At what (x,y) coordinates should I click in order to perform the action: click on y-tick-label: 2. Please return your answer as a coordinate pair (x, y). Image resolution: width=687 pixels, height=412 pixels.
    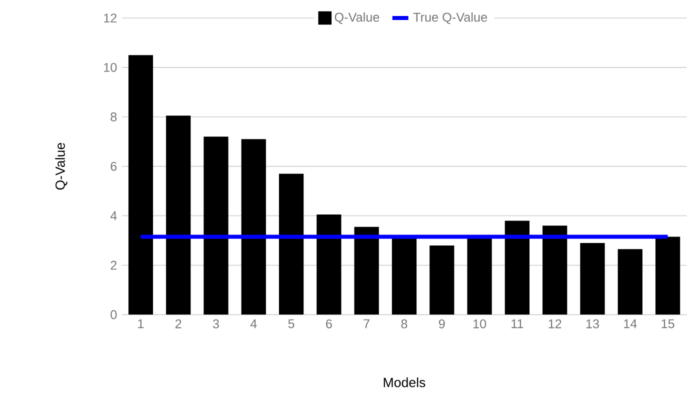
    Looking at the image, I should click on (113, 265).